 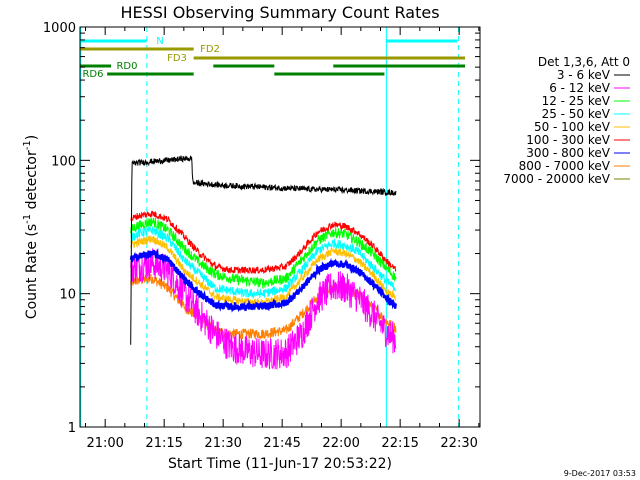 I want to click on legend-entry-label: 50 - 100 keV, so click(x=572, y=127).